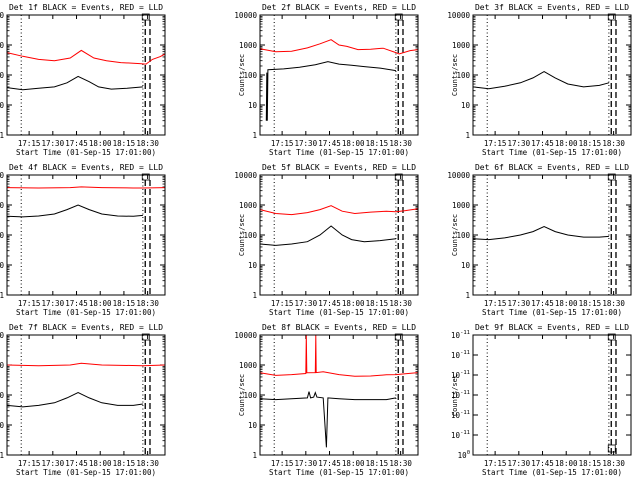 This screenshot has height=480, width=640. I want to click on panel-title: Det 5f BLACK = Events, RED = LLD, so click(339, 167).